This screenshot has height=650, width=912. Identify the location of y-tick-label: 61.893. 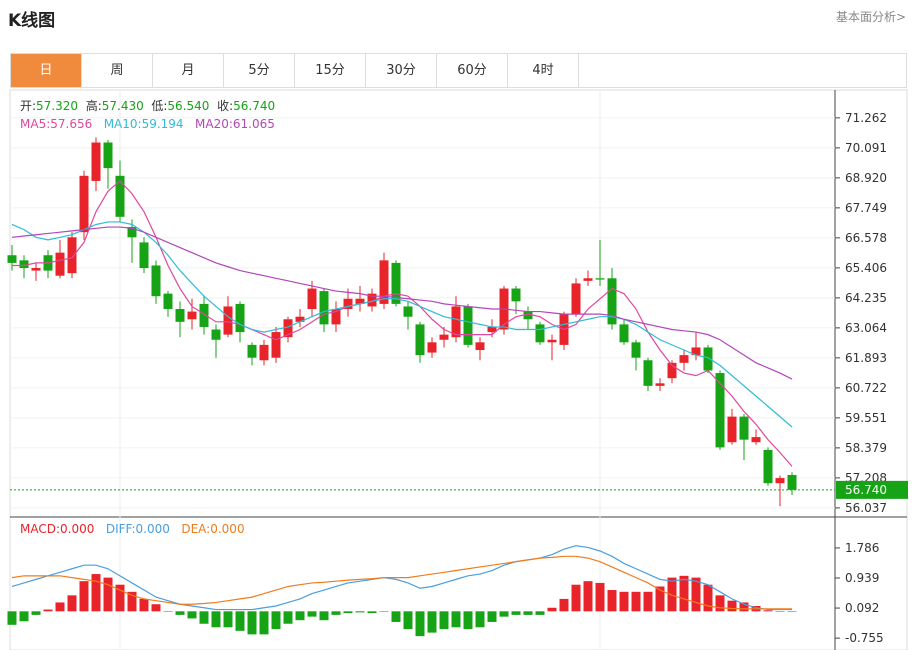
(866, 358).